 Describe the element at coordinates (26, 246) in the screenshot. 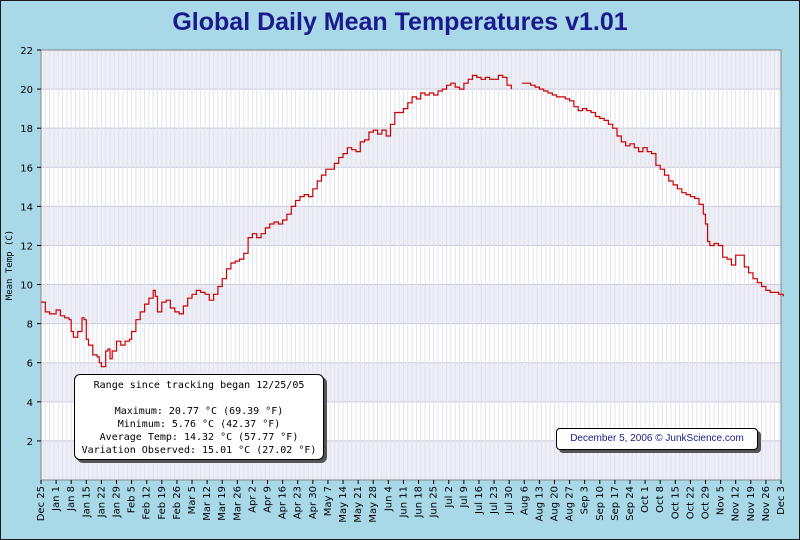

I see `y-tick-label: 12` at that location.